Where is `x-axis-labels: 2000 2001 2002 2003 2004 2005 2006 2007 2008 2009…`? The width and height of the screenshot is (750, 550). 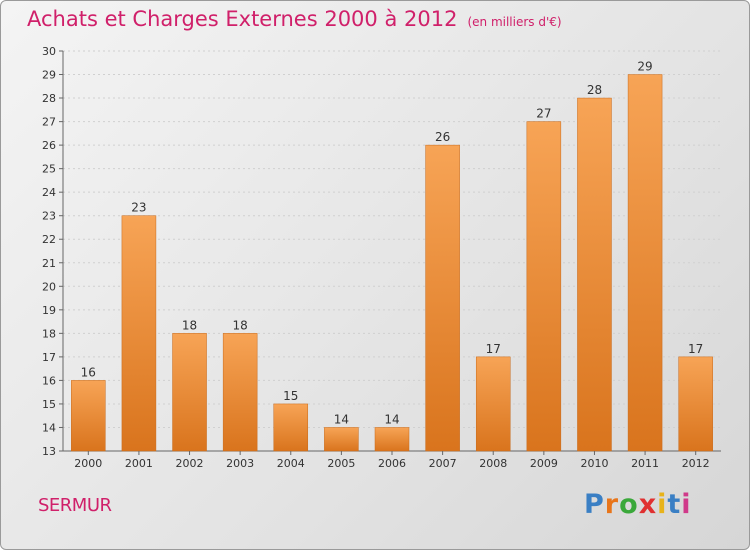 x-axis-labels: 2000 2001 2002 2003 2004 2005 2006 2007 2008 2009… is located at coordinates (392, 460).